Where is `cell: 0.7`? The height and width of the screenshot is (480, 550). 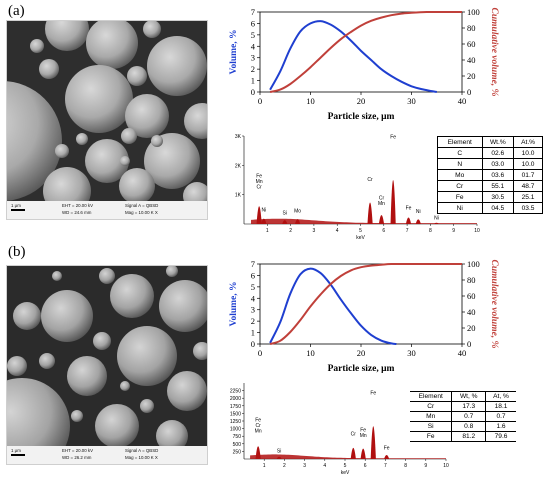 cell: 0.7 is located at coordinates (468, 416).